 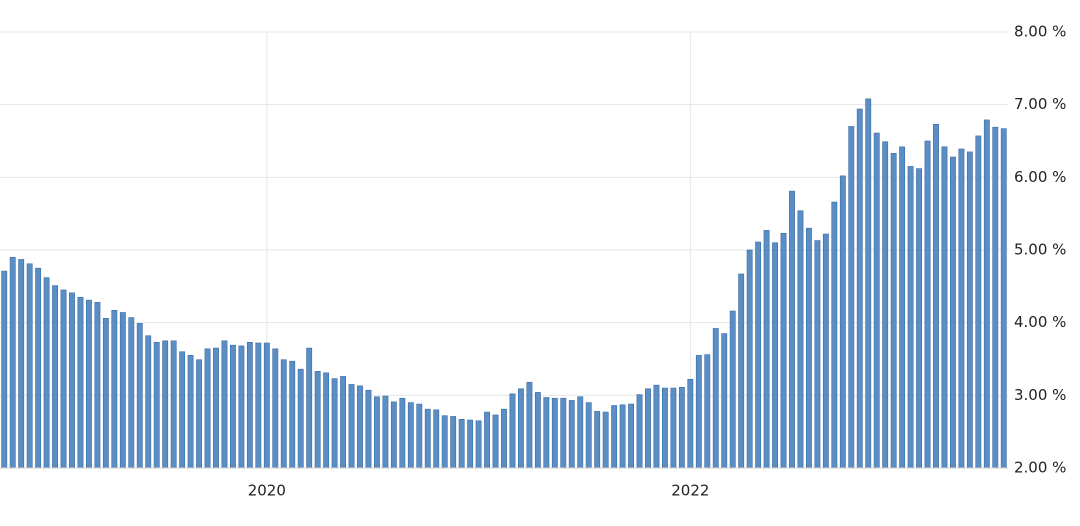 What do you see at coordinates (1040, 250) in the screenshot?
I see `y-tick-label: 5.00 %` at bounding box center [1040, 250].